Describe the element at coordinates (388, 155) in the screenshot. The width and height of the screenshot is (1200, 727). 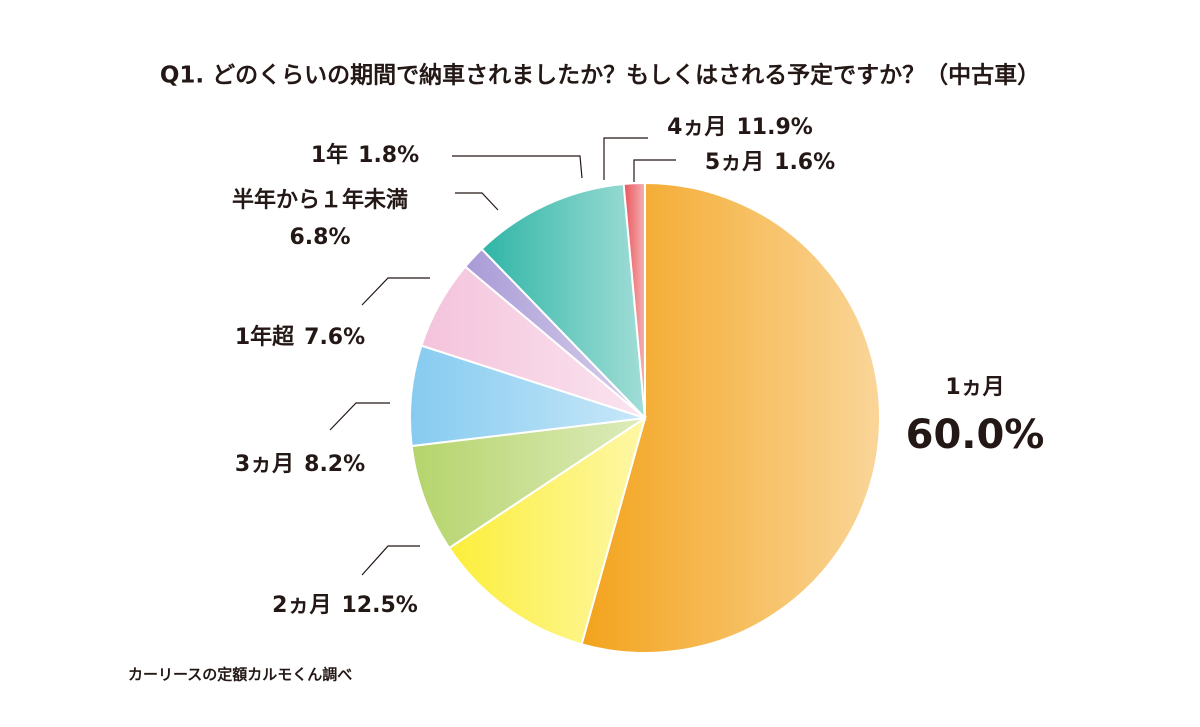
I see `value-label: 1.8%` at that location.